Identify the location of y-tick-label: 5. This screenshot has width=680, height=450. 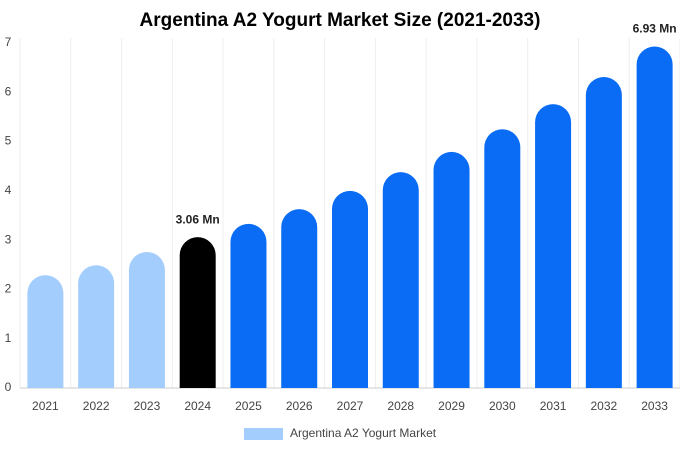
(8, 141).